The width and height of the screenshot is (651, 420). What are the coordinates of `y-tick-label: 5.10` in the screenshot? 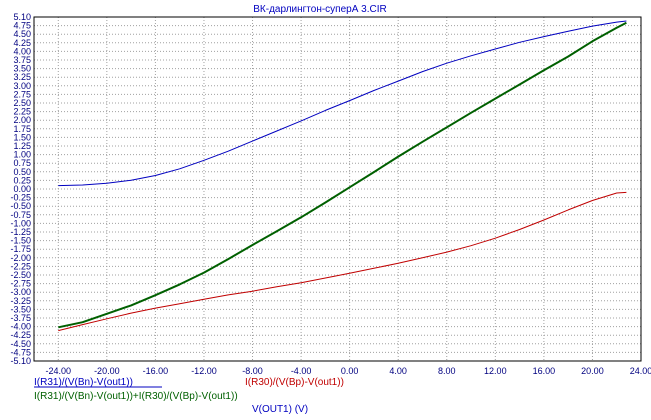 It's located at (22, 17).